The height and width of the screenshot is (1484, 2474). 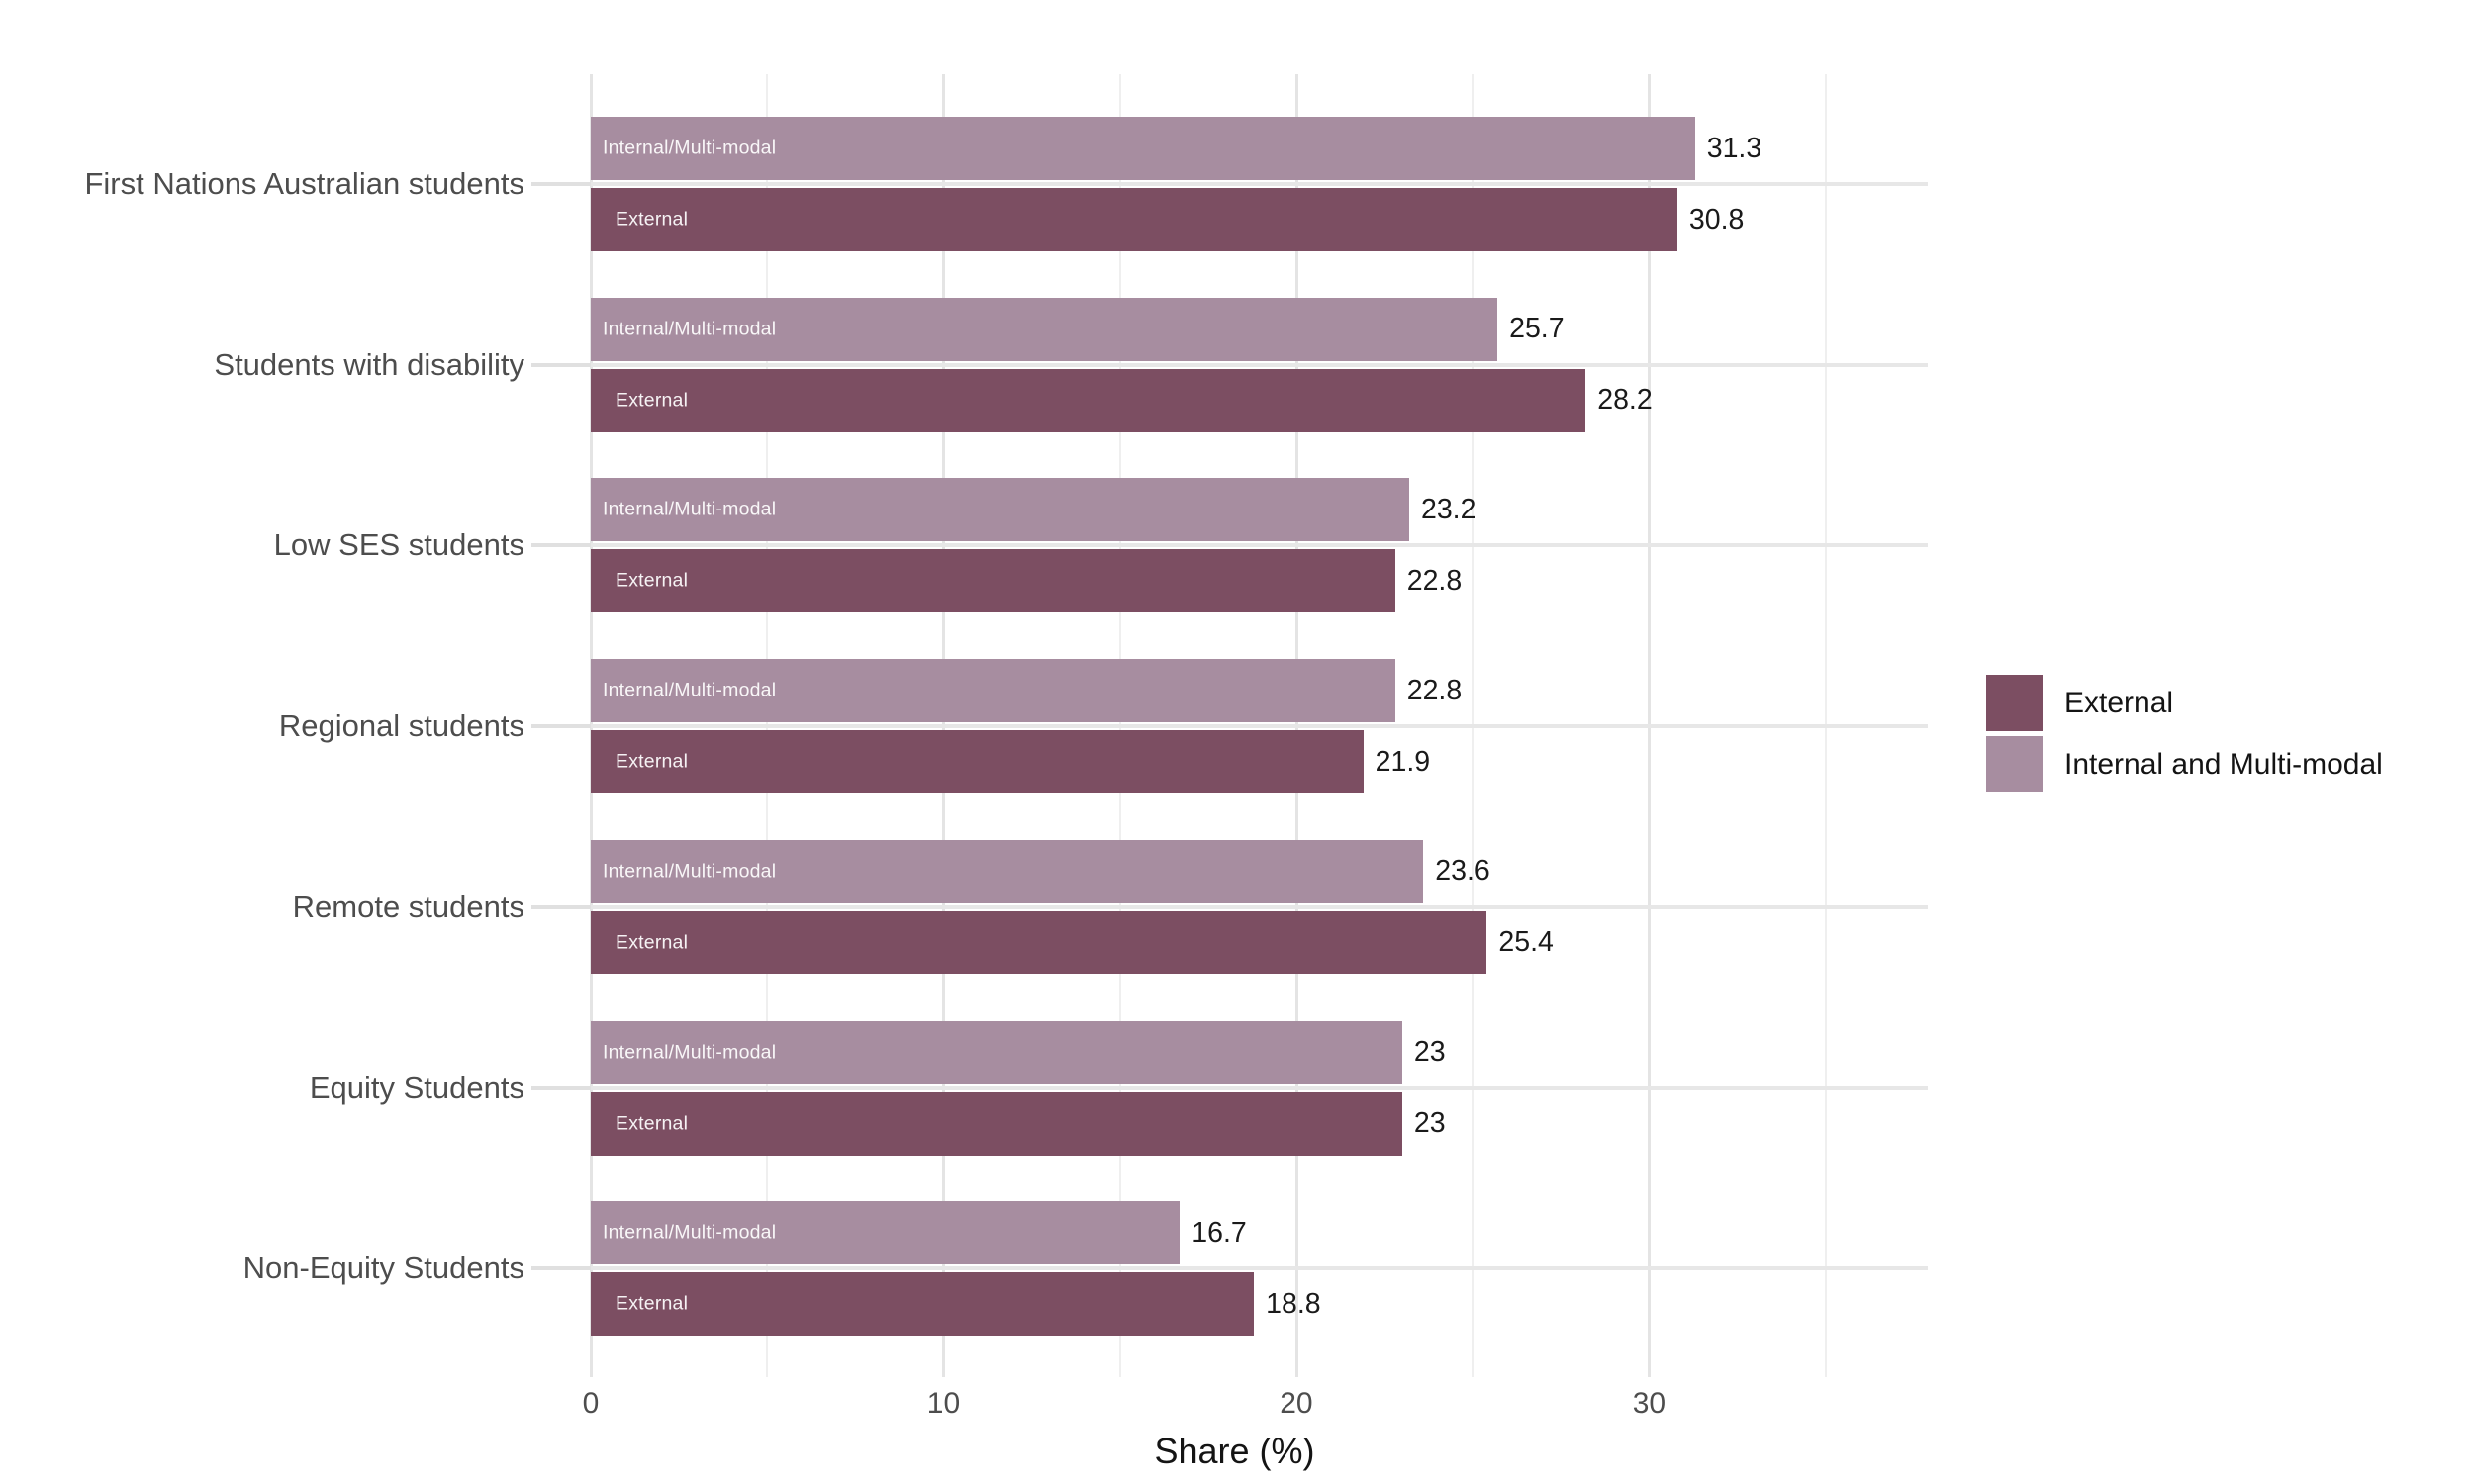 What do you see at coordinates (1625, 400) in the screenshot?
I see `value-label: 28.2` at bounding box center [1625, 400].